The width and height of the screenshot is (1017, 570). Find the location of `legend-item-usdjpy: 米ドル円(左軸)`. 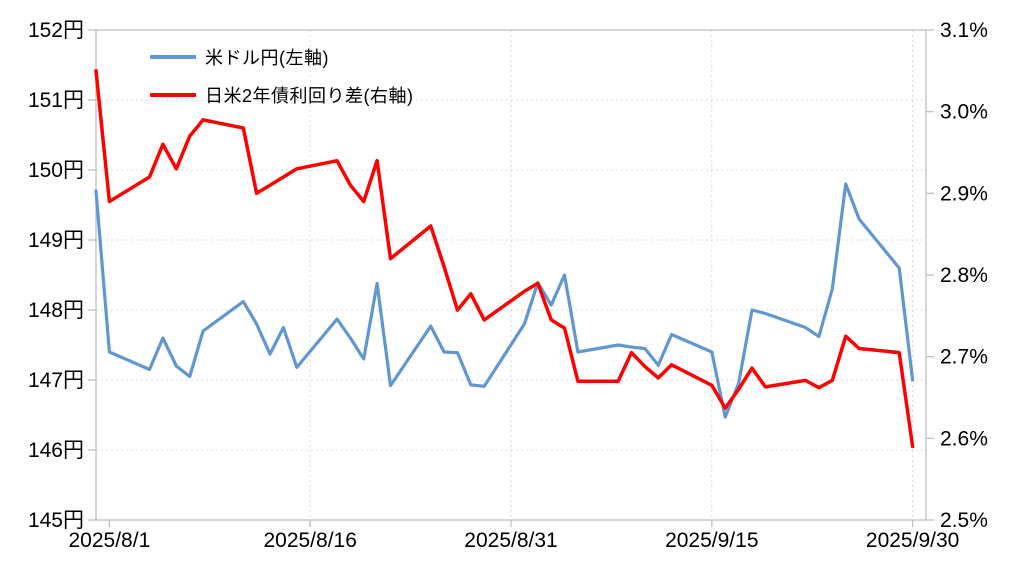

legend-item-usdjpy: 米ドル円(左軸) is located at coordinates (282, 57).